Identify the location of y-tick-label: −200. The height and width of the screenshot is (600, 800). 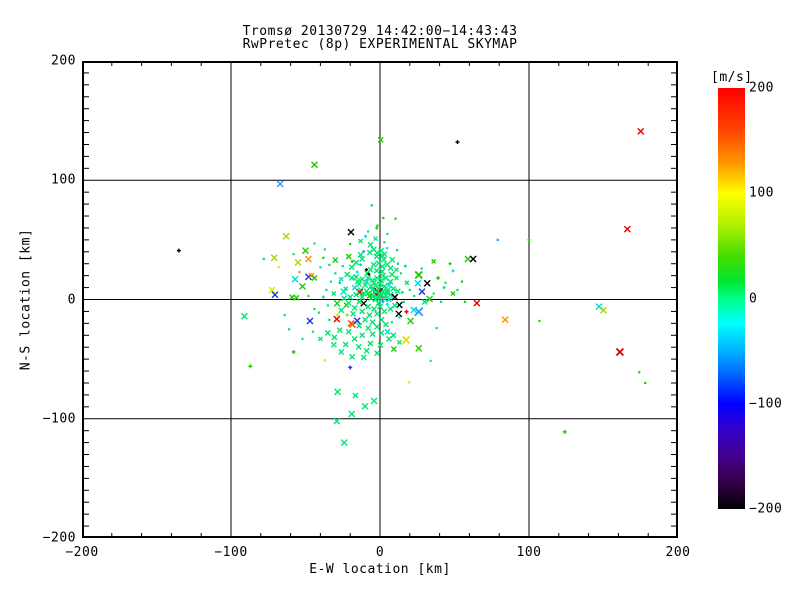
(59, 538).